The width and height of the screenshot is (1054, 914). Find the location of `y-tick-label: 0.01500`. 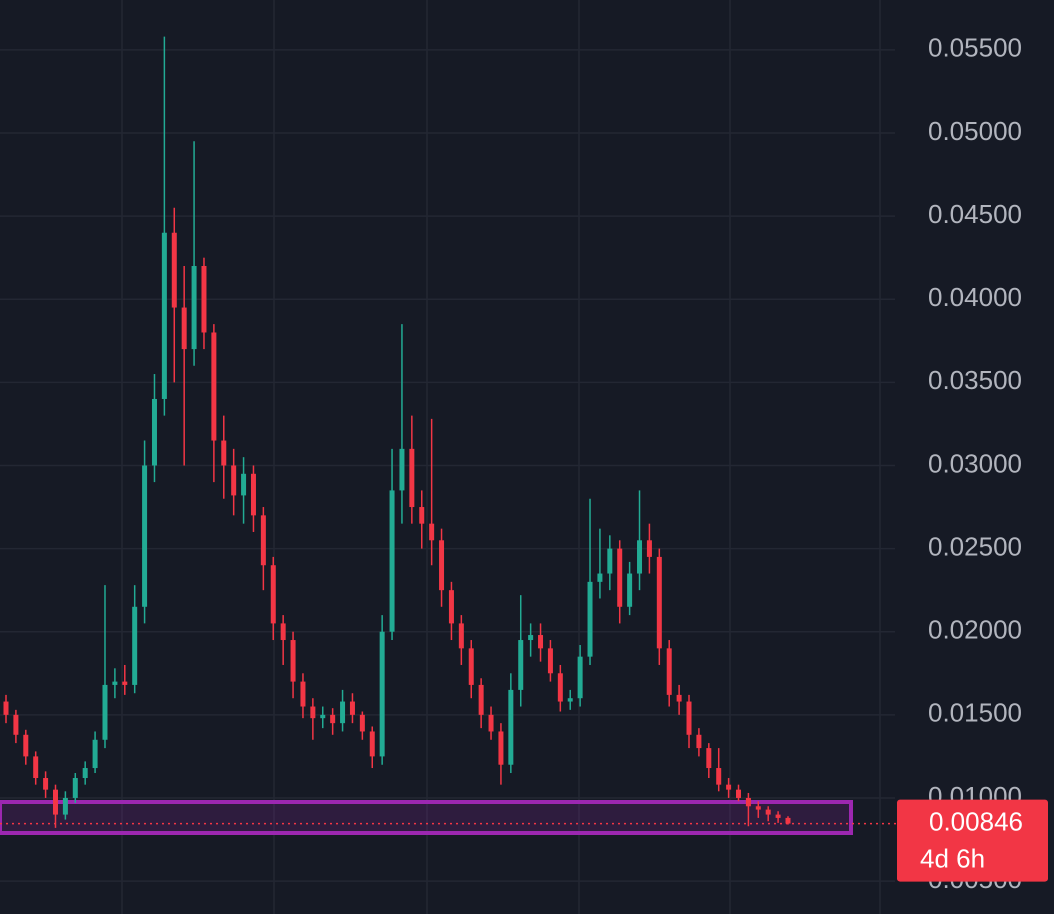

y-tick-label: 0.01500 is located at coordinates (975, 713).